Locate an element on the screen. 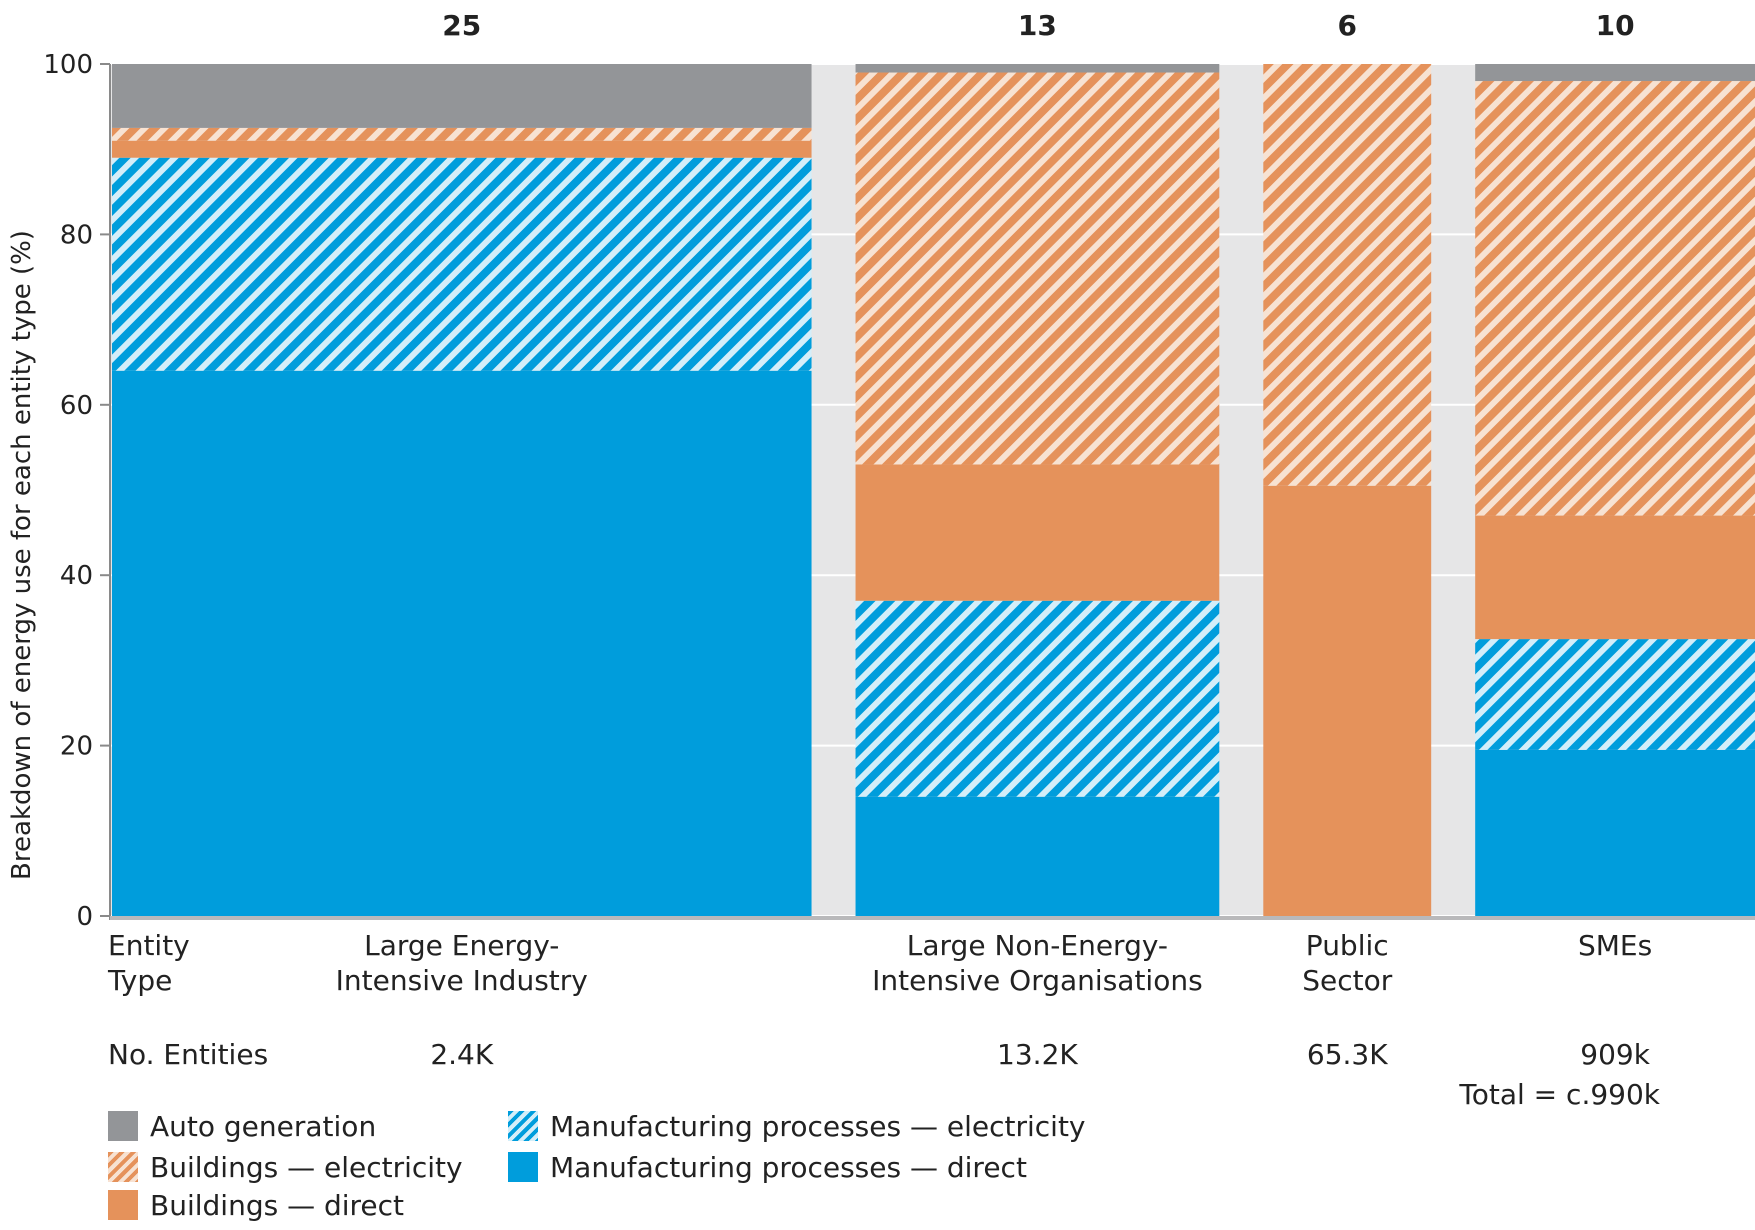  legend-label: Buildings — electricity is located at coordinates (306, 1167).